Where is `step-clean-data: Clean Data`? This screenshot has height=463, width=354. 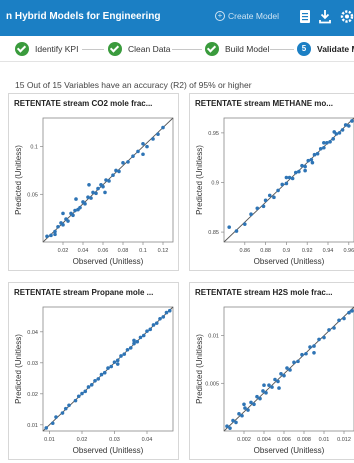
step-clean-data: Clean Data is located at coordinates (139, 49).